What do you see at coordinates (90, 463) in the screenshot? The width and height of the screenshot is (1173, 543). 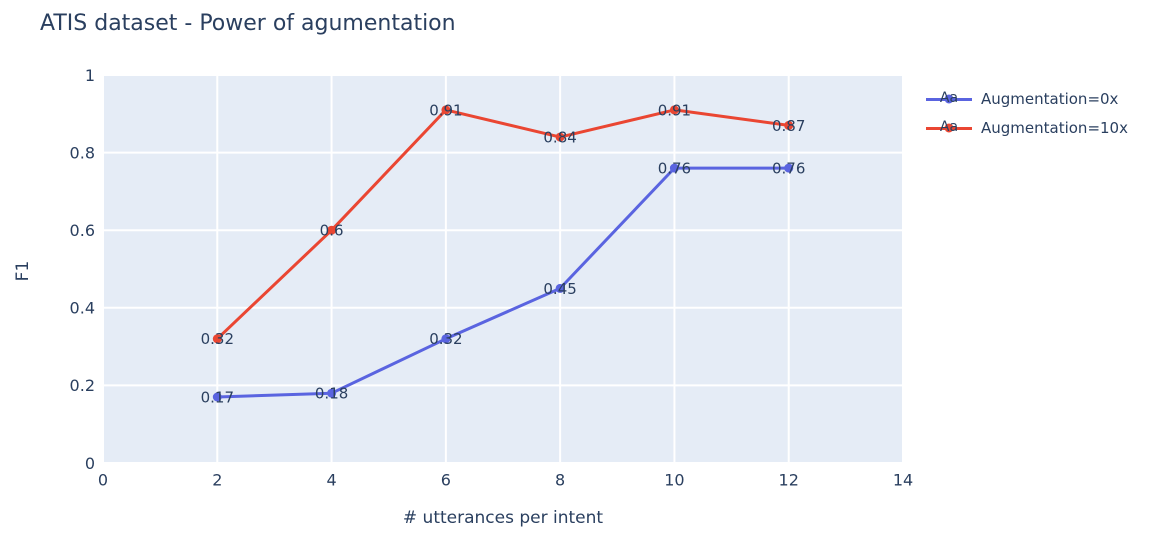 I see `y-tick-label: 0` at bounding box center [90, 463].